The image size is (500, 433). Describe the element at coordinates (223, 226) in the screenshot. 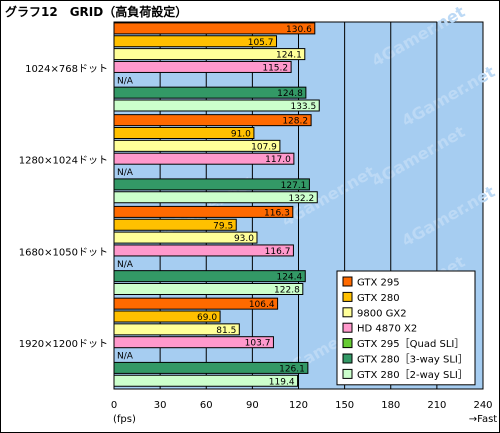

I see `data-label: 79.5` at that location.